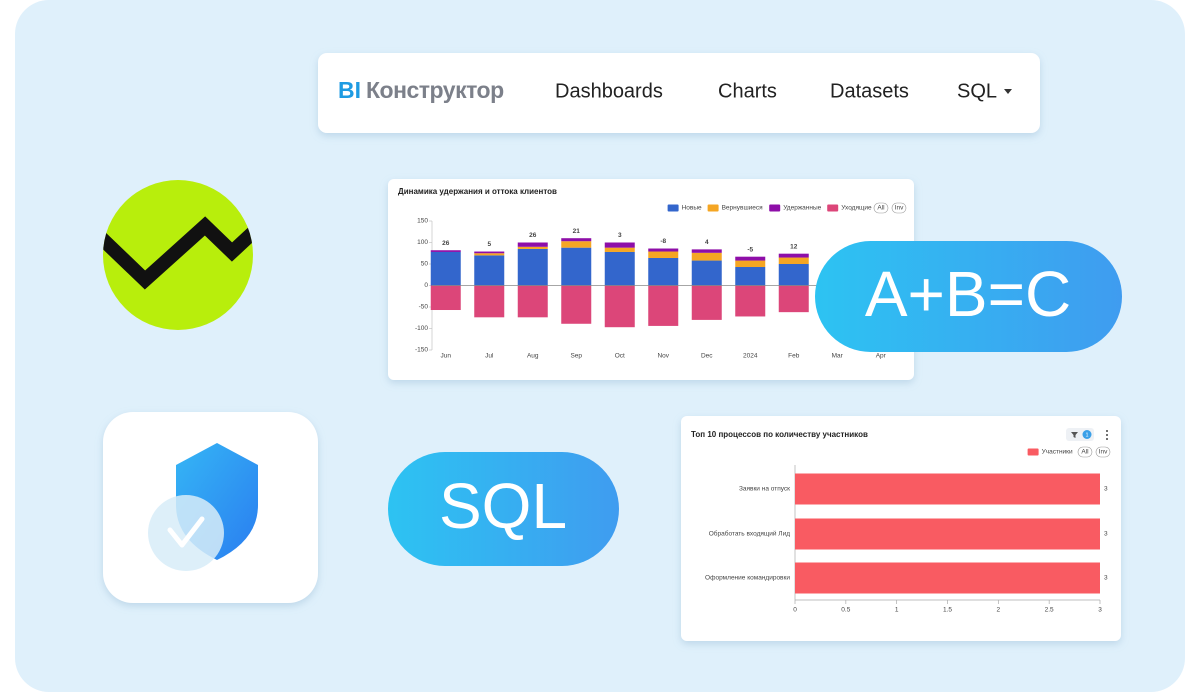 The width and height of the screenshot is (1200, 692). Describe the element at coordinates (620, 235) in the screenshot. I see `total-label: 3` at that location.